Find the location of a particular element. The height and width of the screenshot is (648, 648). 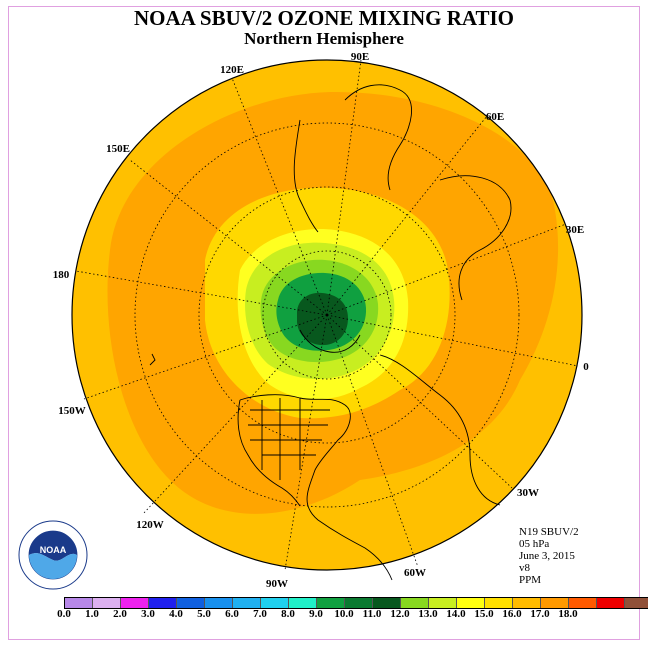

field-core-10plus is located at coordinates (322, 319).